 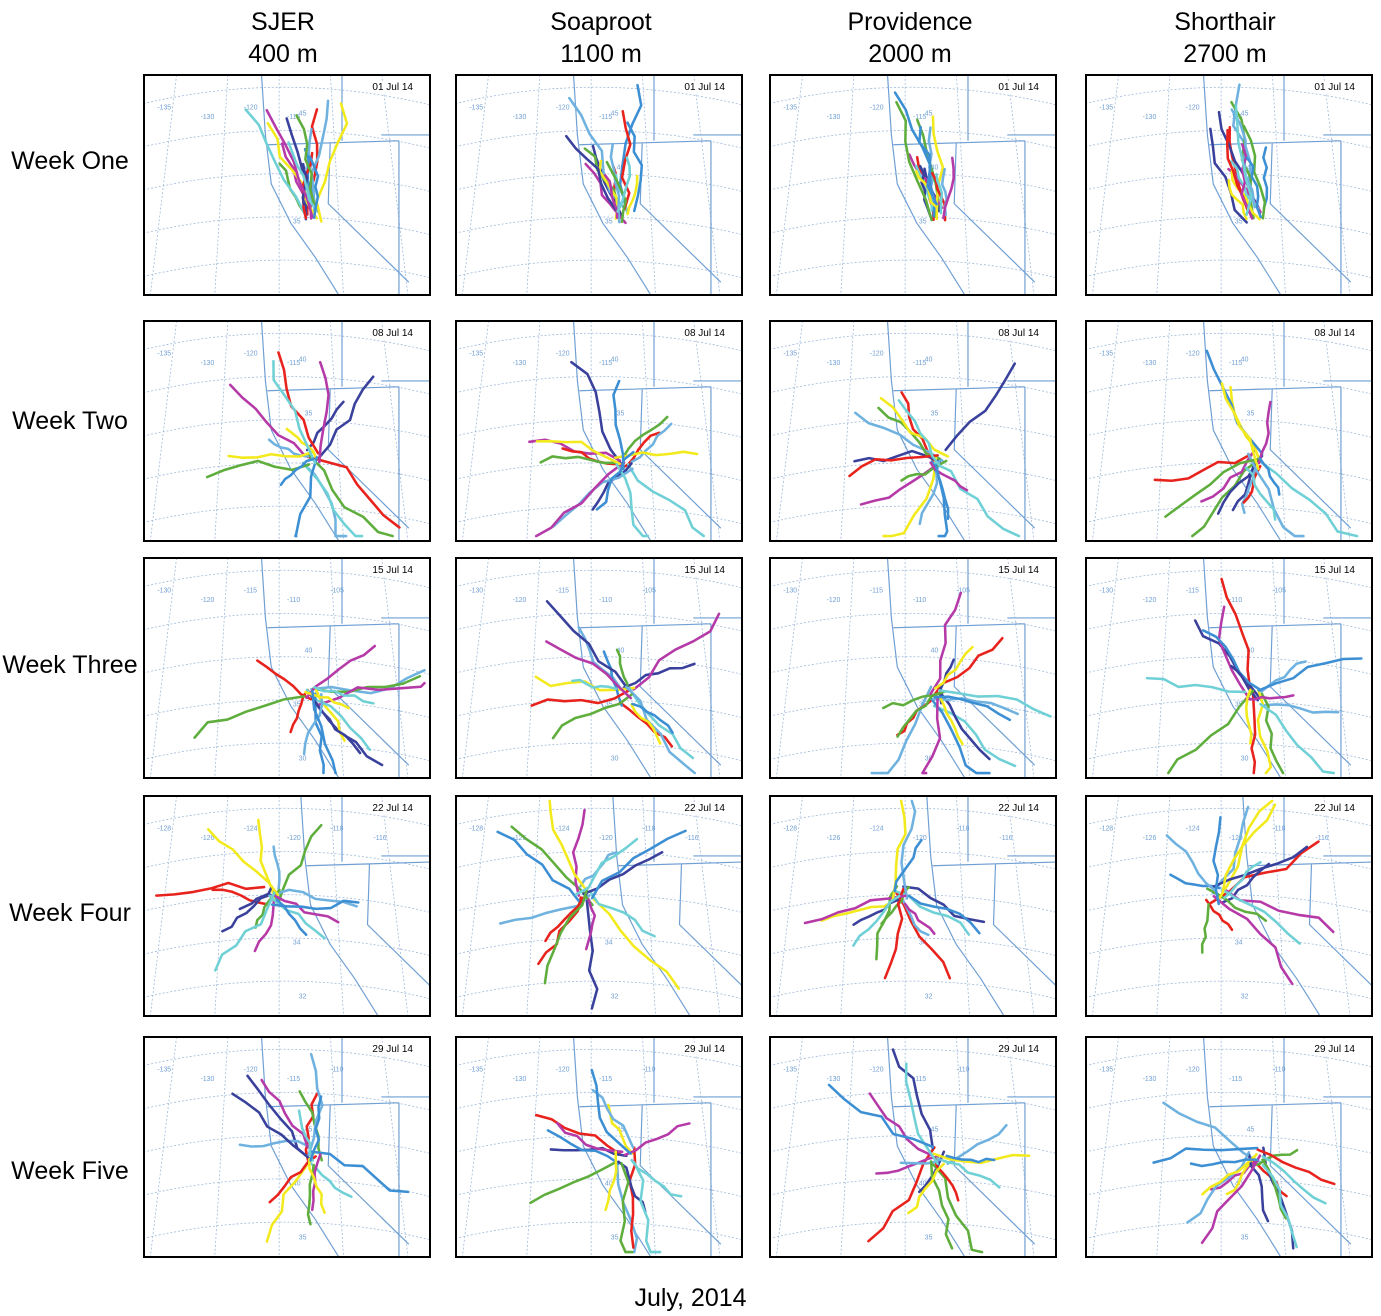 I want to click on panel-date-label: 01 Jul 14, so click(x=1334, y=87).